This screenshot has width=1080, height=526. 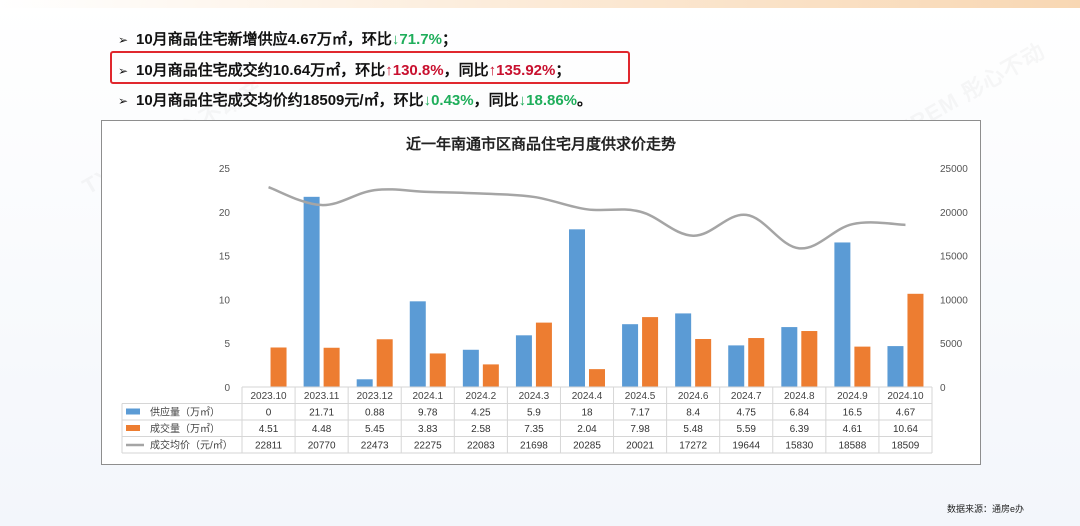 What do you see at coordinates (481, 413) in the screenshot?
I see `table-value: 4.25` at bounding box center [481, 413].